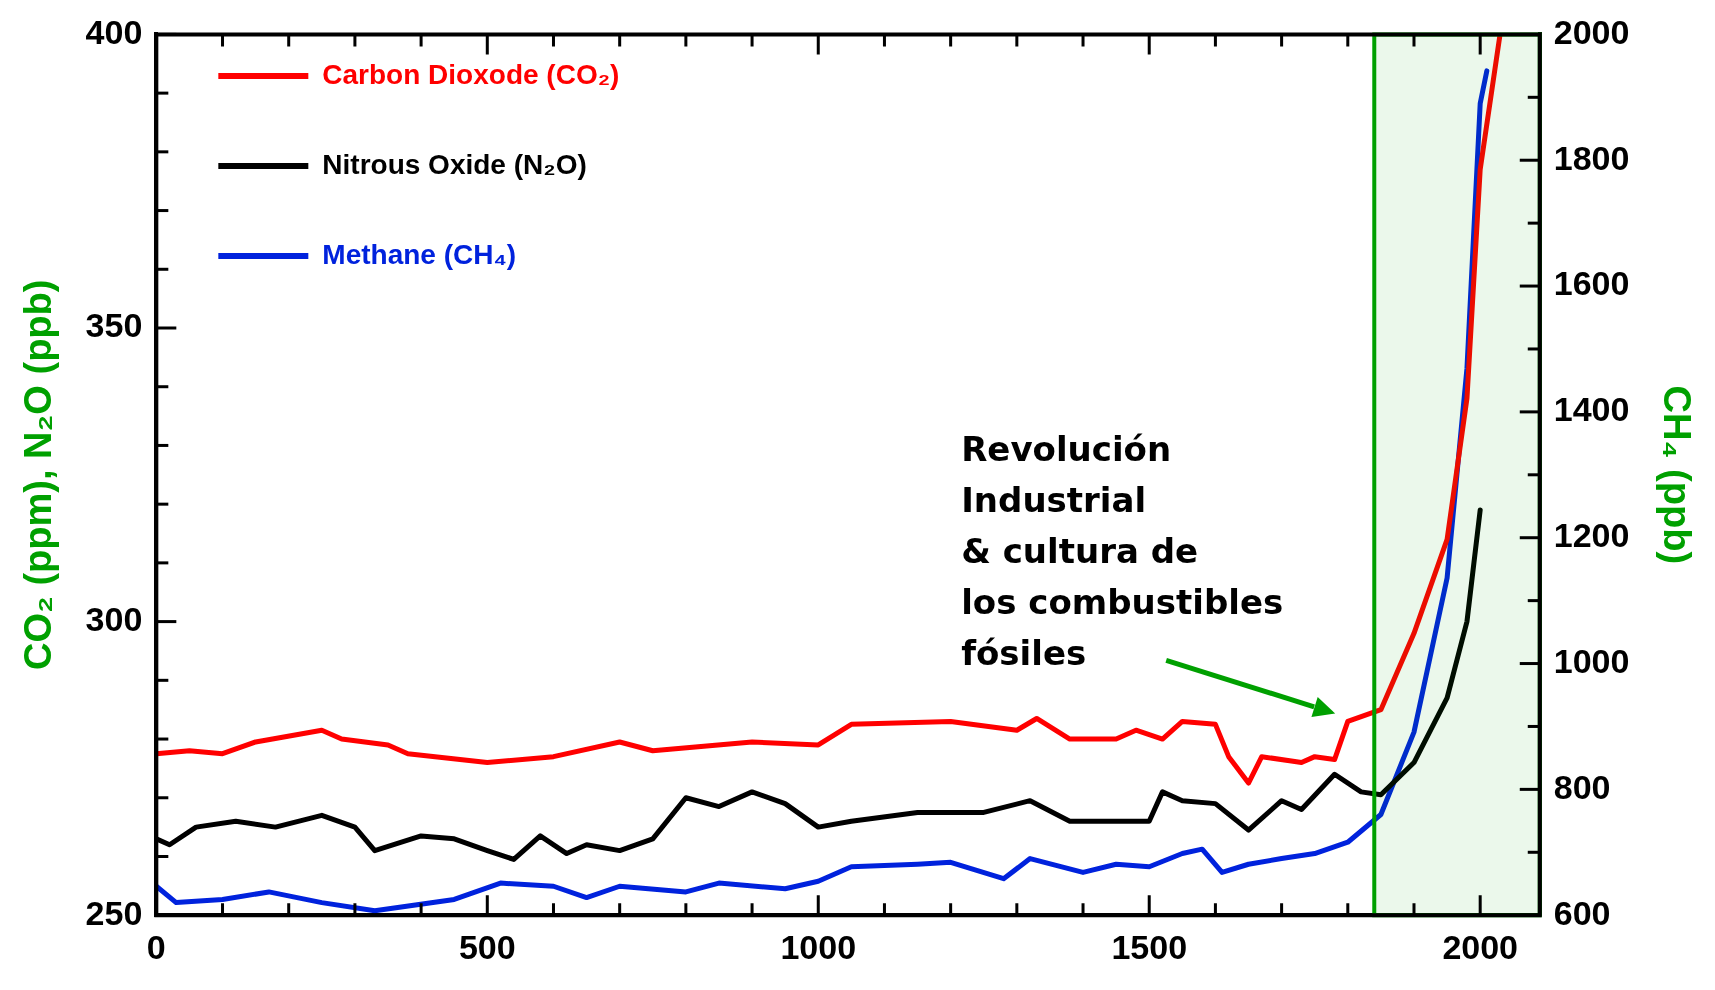 The height and width of the screenshot is (990, 1715). What do you see at coordinates (114, 325) in the screenshot?
I see `y-tick-label: 350` at bounding box center [114, 325].